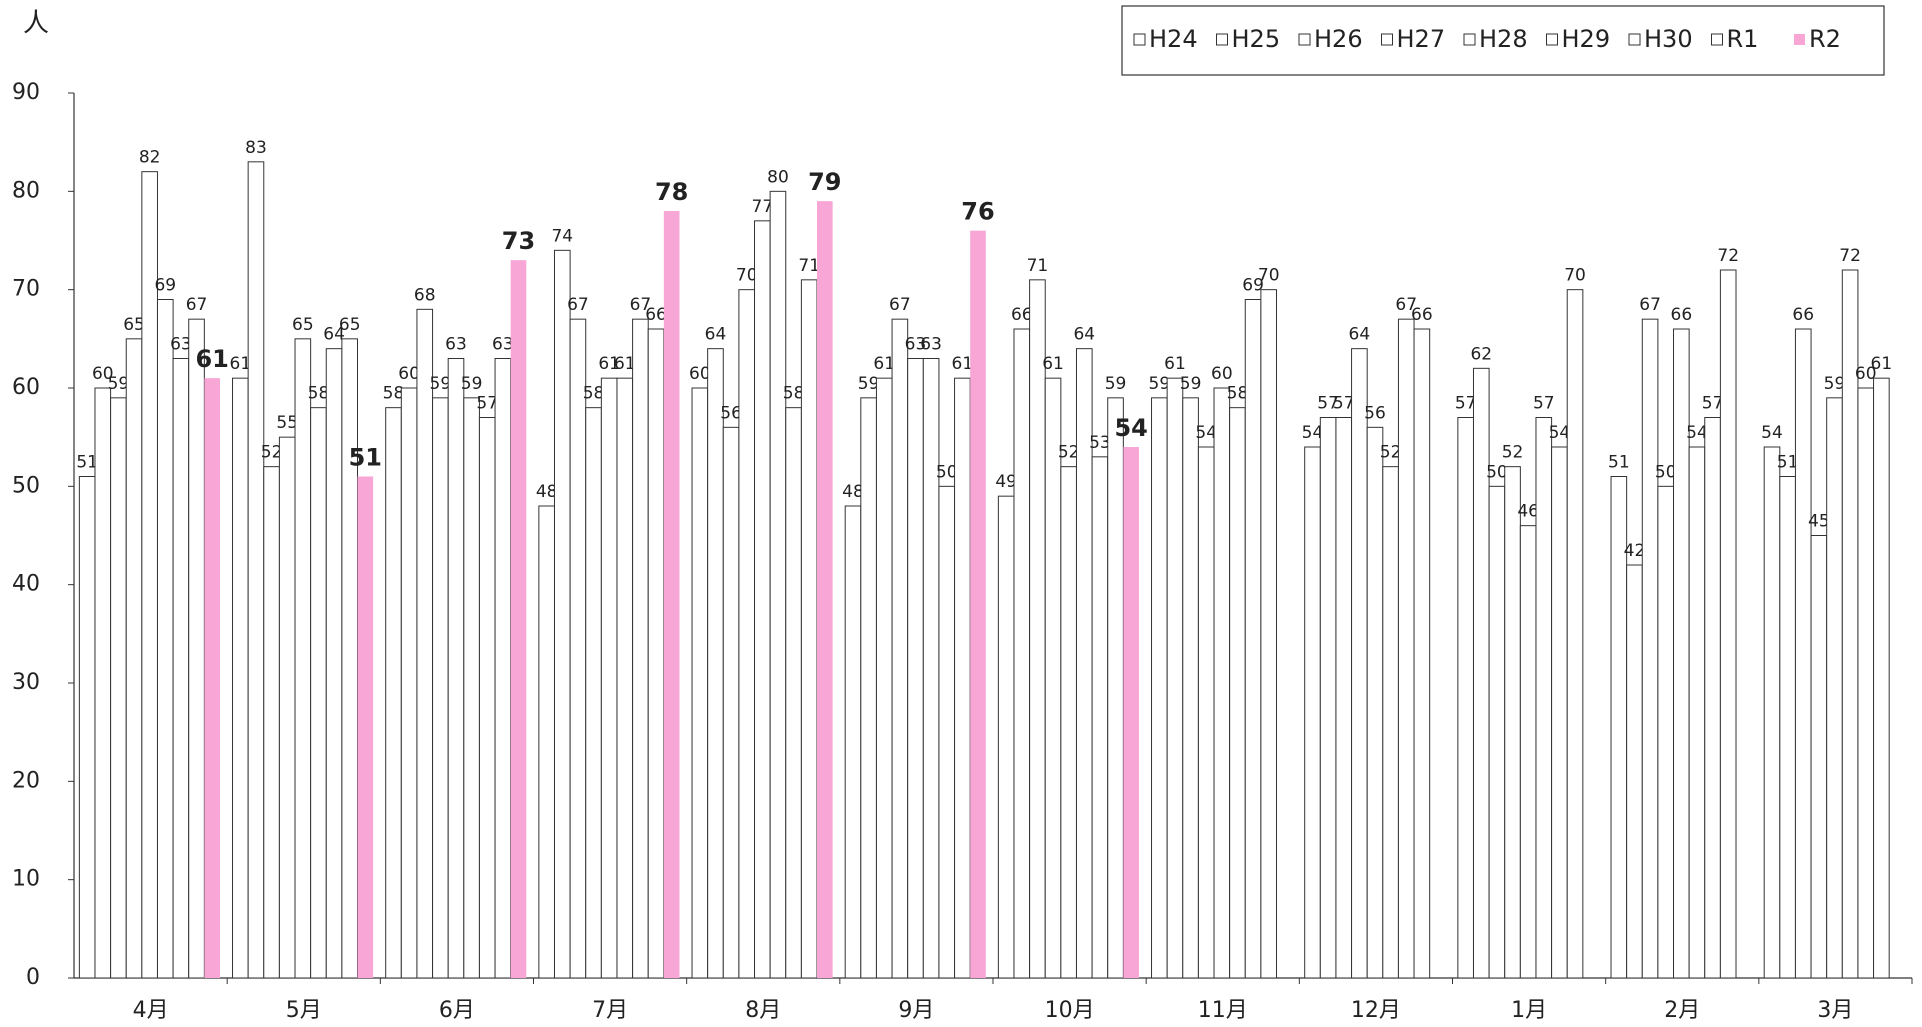 The width and height of the screenshot is (1922, 1027). I want to click on value-label: 74, so click(562, 236).